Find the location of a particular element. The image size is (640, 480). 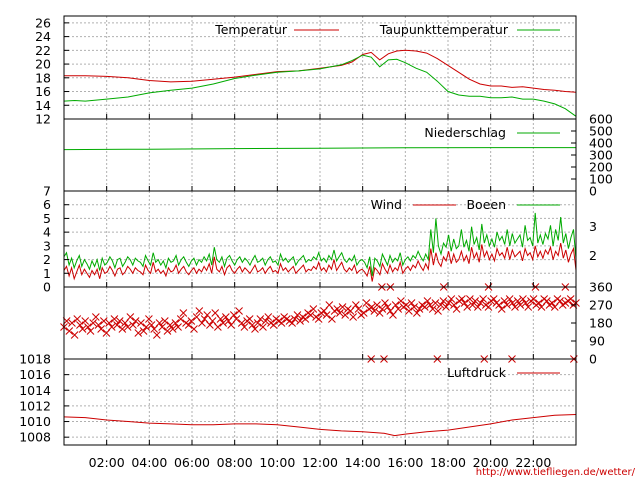

ytick-label-press-1010: 1010 is located at coordinates (35, 421).